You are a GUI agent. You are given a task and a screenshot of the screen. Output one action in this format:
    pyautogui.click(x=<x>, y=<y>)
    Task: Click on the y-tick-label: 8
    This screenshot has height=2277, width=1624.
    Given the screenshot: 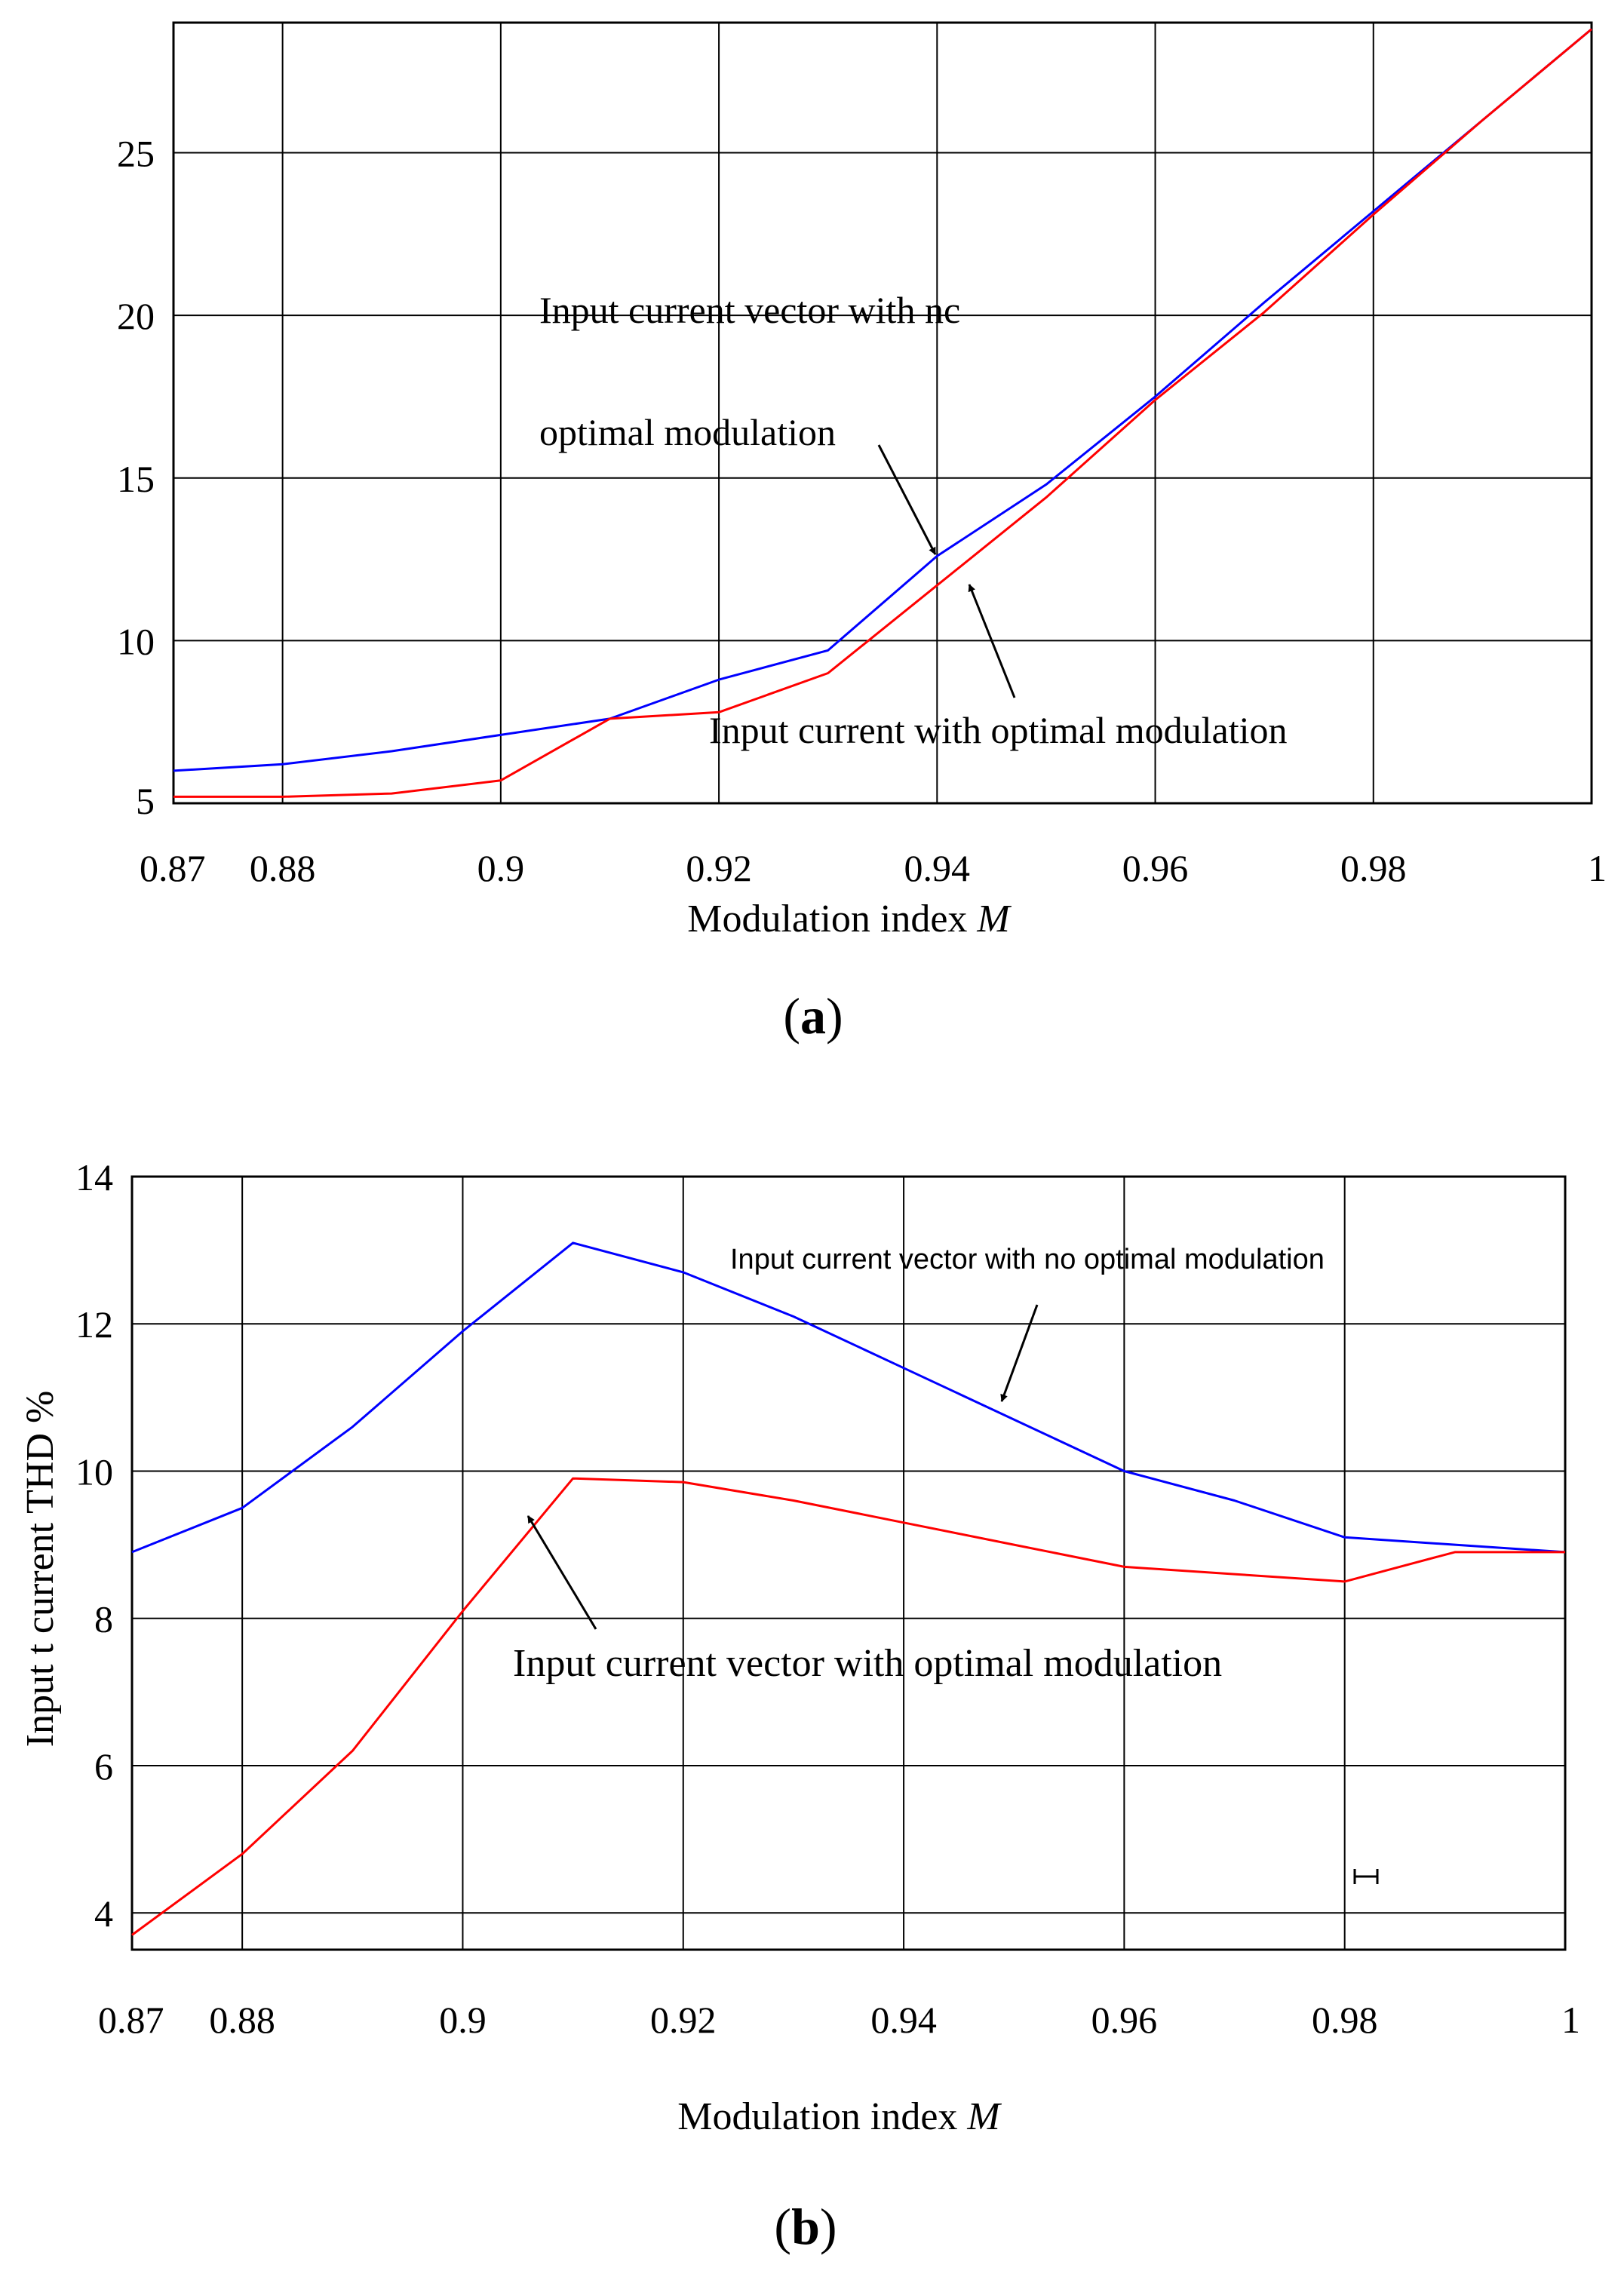 What is the action you would take?
    pyautogui.click(x=103, y=1619)
    